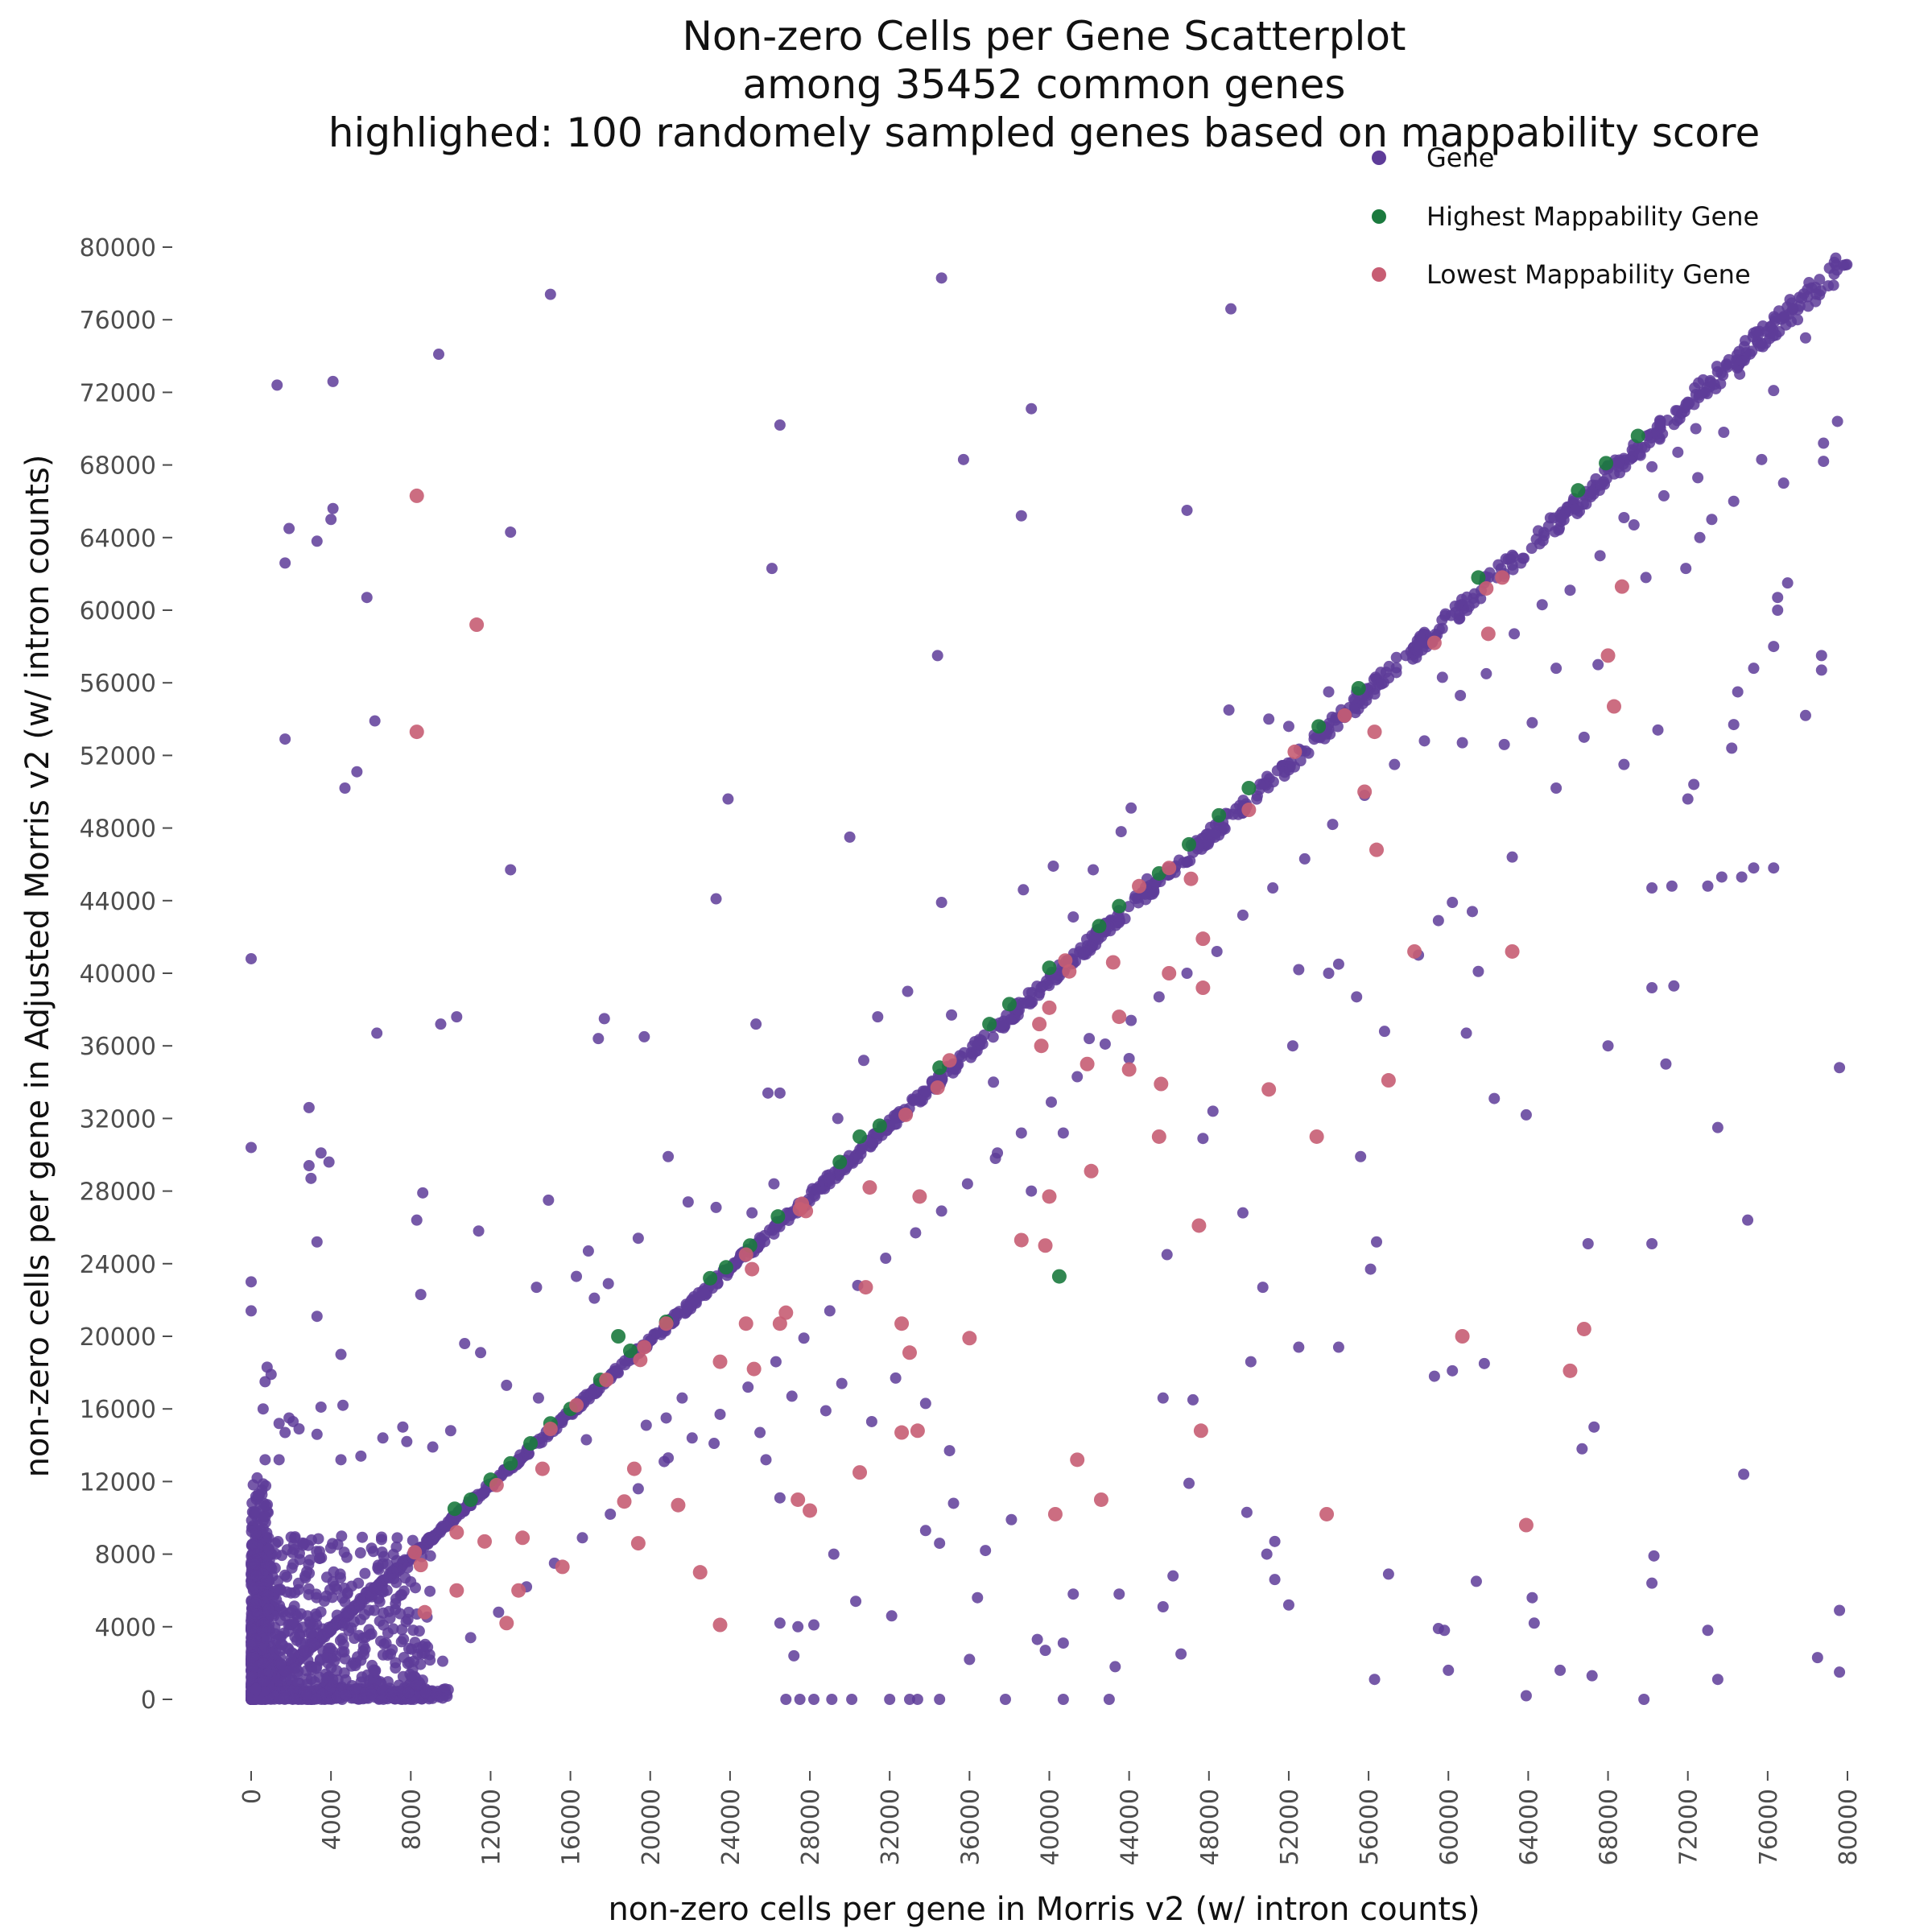  Describe the element at coordinates (1370, 1827) in the screenshot. I see `x-tick-label: 56000` at that location.